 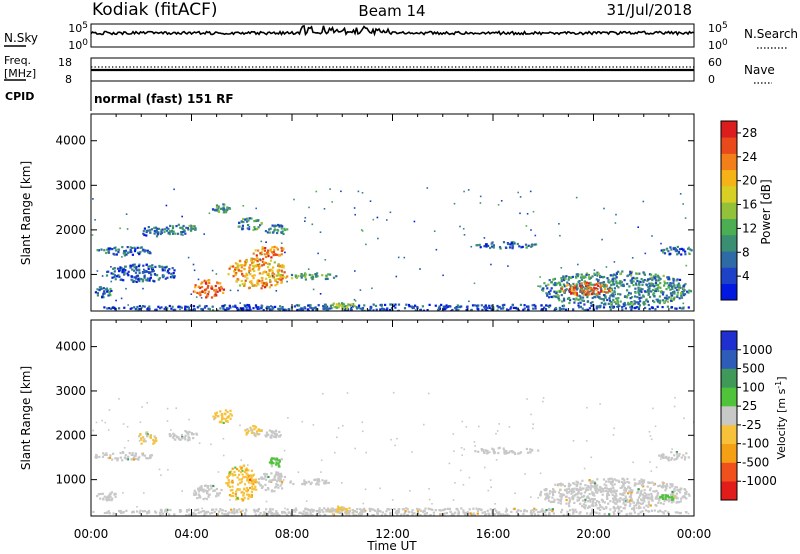 What do you see at coordinates (718, 28) in the screenshot?
I see `nsearch-tick-top: 105` at bounding box center [718, 28].